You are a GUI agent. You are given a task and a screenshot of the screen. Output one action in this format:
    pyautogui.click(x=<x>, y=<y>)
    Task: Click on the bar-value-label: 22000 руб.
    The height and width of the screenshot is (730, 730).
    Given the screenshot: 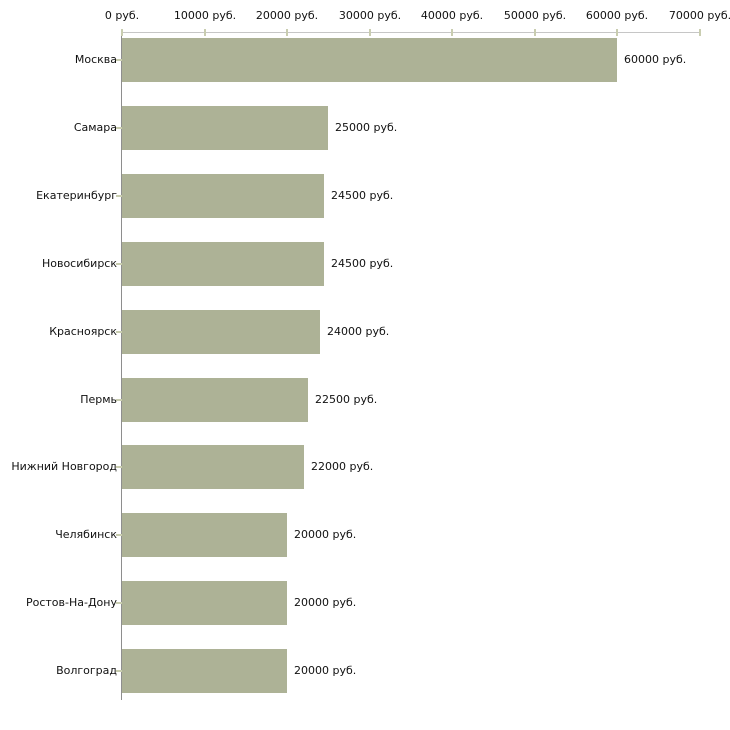 What is the action you would take?
    pyautogui.click(x=342, y=466)
    